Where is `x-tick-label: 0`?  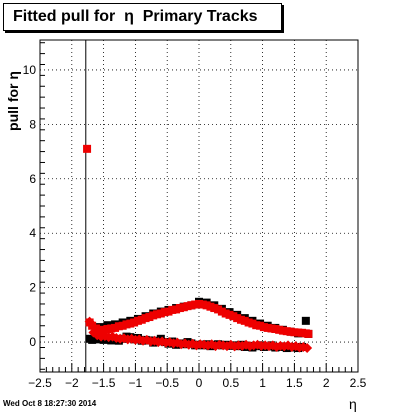
x-tick-label: 0 is located at coordinates (199, 383).